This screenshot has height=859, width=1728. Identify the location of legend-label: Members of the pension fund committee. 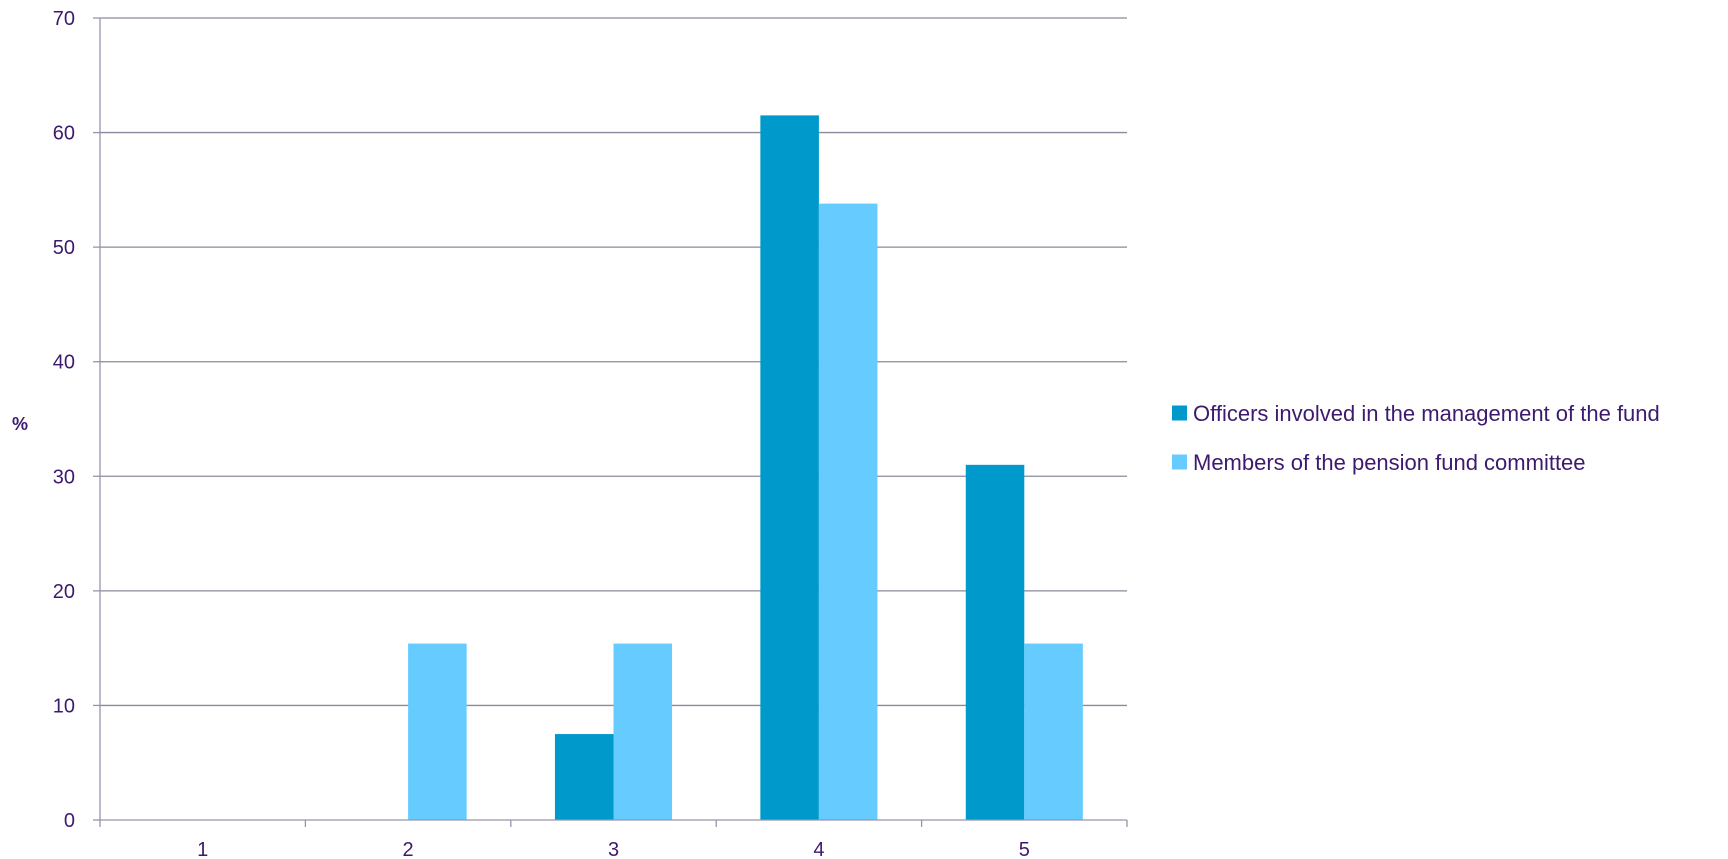
(1389, 462).